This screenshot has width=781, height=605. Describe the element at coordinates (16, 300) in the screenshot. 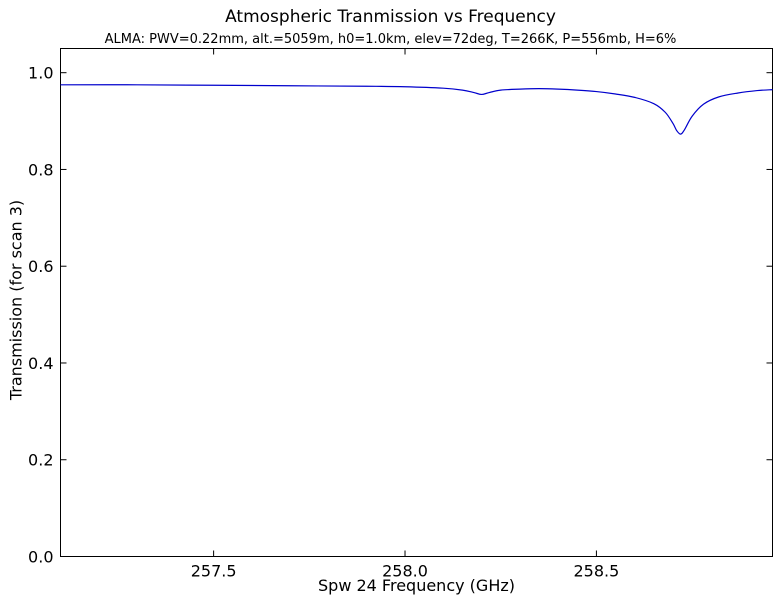

I see `y-axis-label: Transmission (for scan 3)` at that location.